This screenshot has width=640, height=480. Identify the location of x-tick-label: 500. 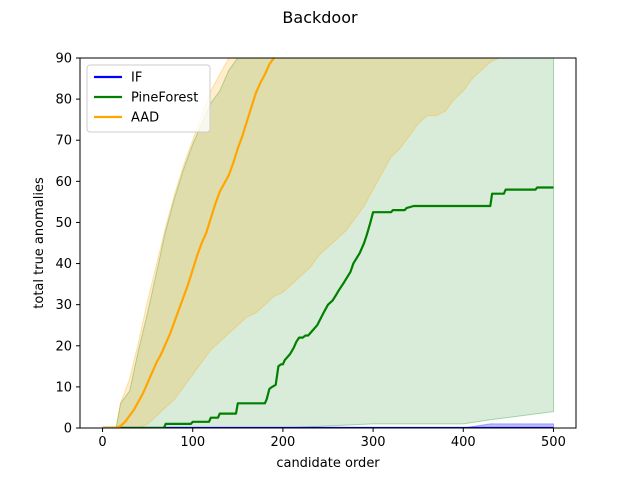
(553, 442).